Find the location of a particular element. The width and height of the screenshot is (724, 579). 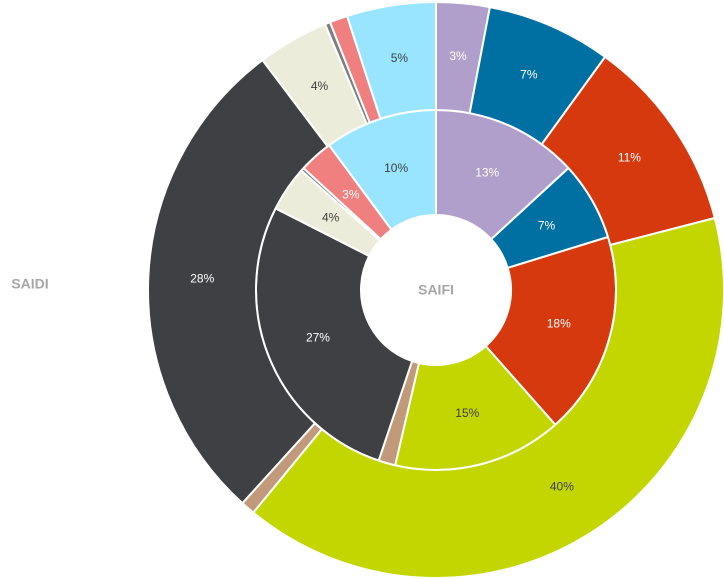

slice-label: 28% is located at coordinates (202, 279).